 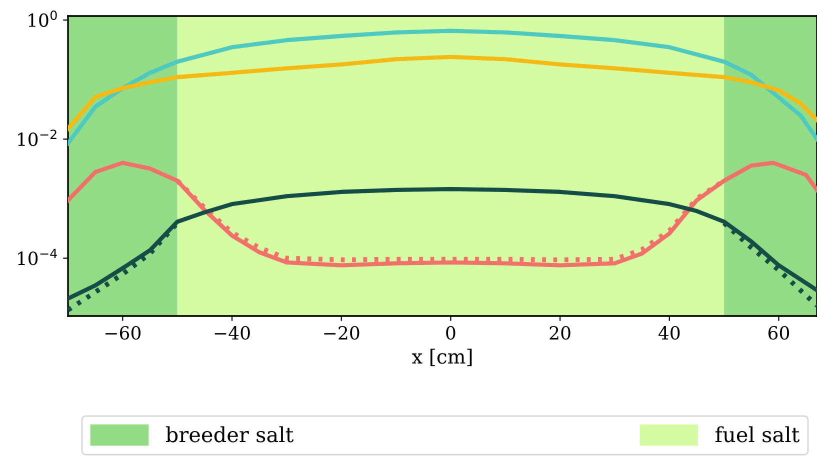 I want to click on x-tick-label: −60, so click(x=123, y=333).